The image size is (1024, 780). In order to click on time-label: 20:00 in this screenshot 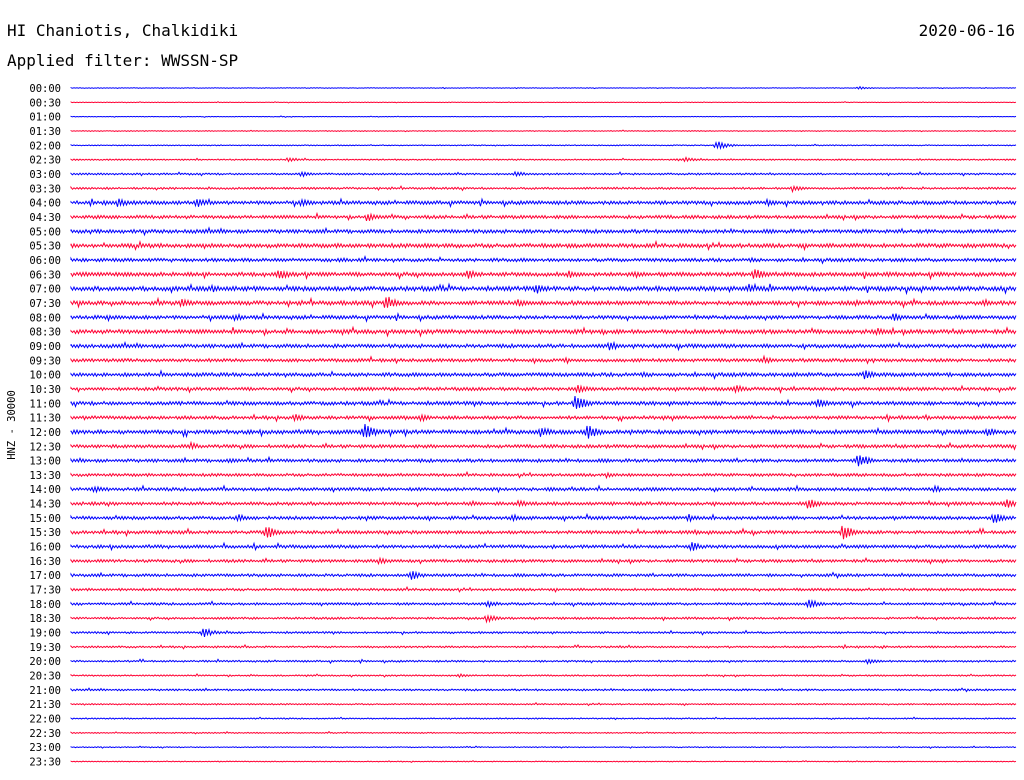, I will do `click(45, 662)`.